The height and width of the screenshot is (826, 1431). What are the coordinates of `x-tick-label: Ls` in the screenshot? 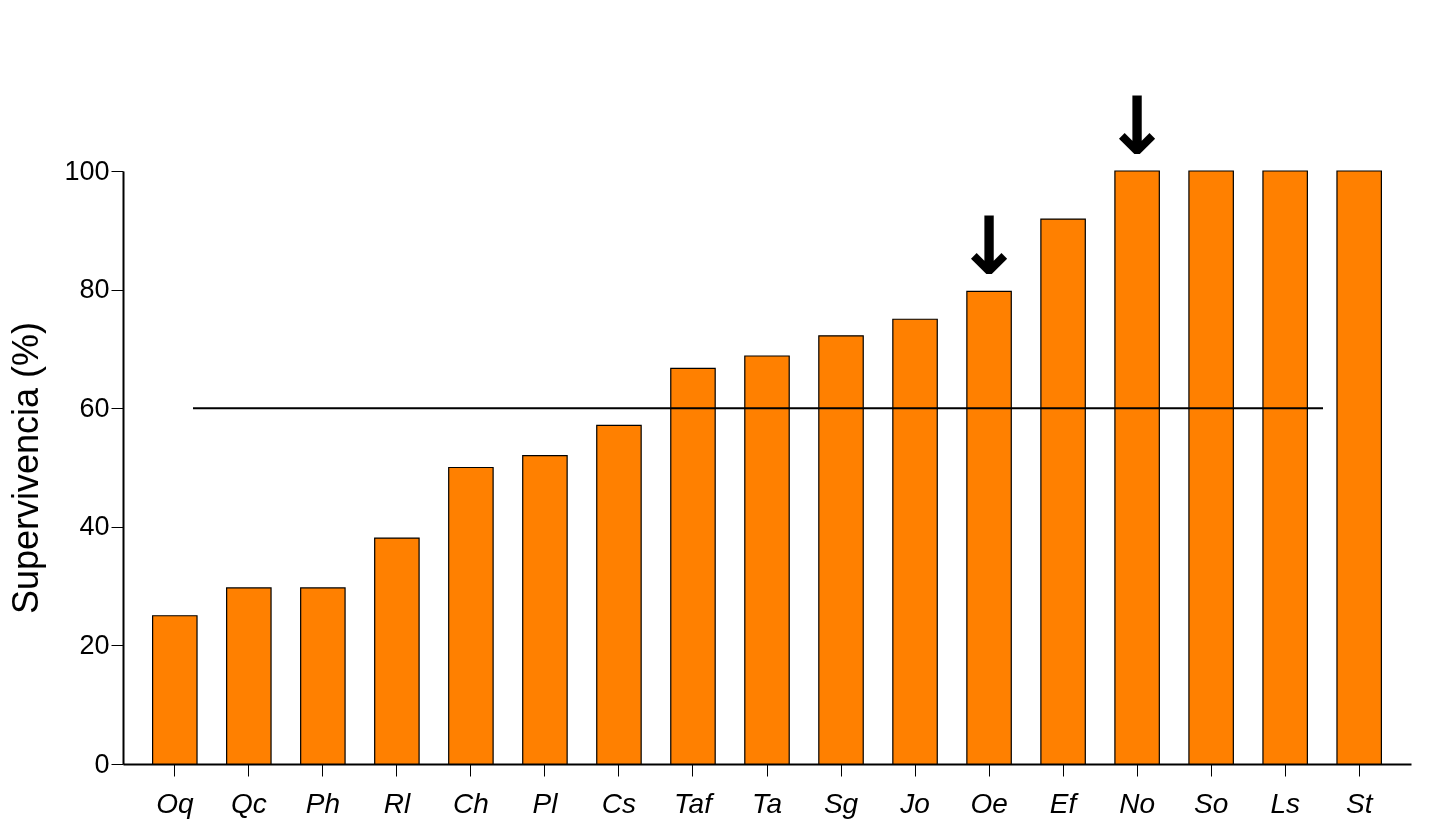 It's located at (1285, 803).